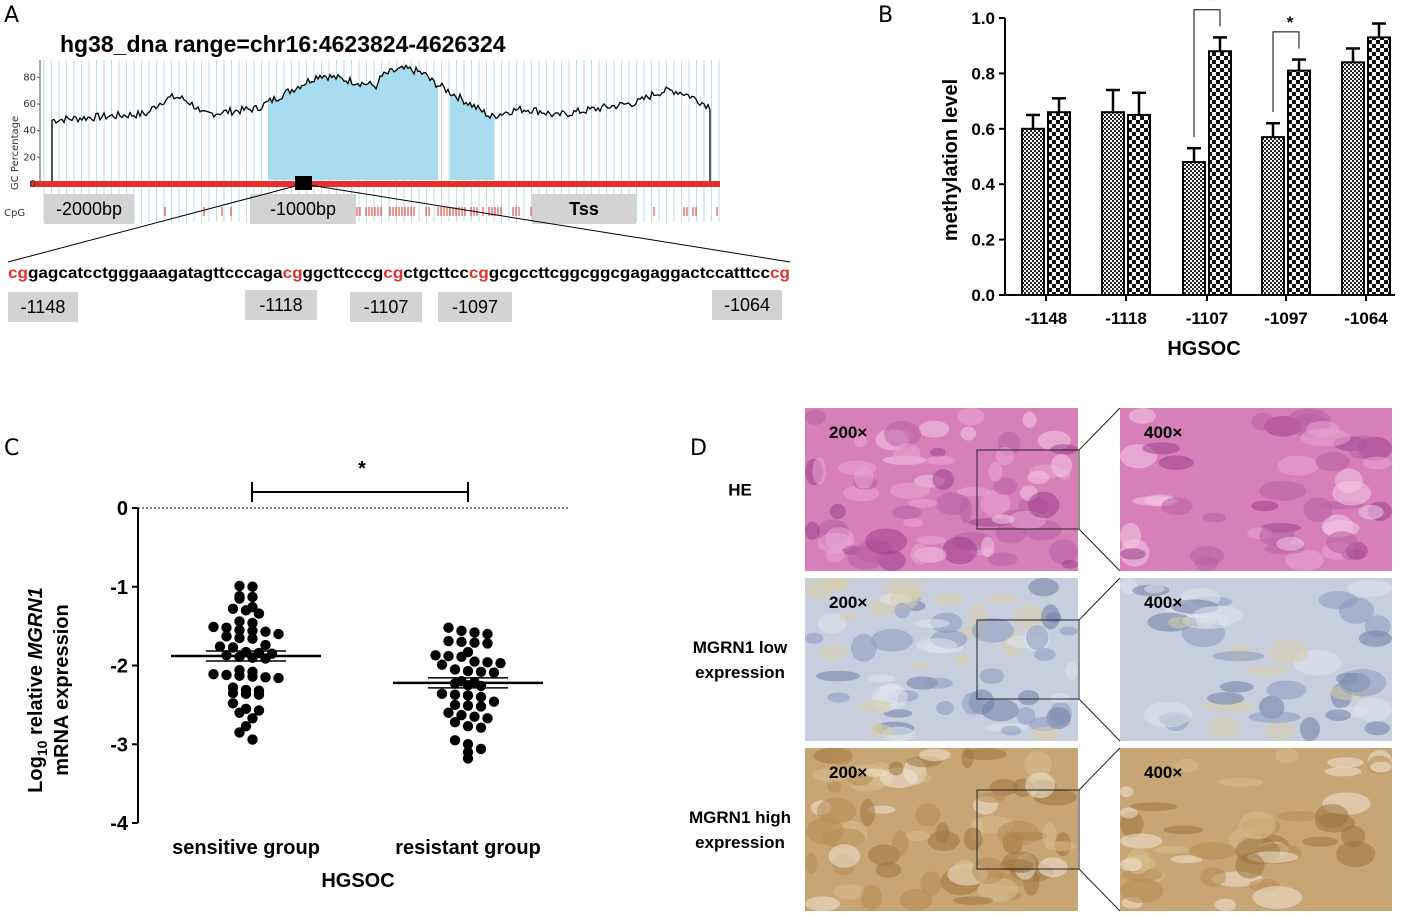 The image size is (1407, 917). What do you see at coordinates (546, 223) in the screenshot?
I see `zoom-line-right` at bounding box center [546, 223].